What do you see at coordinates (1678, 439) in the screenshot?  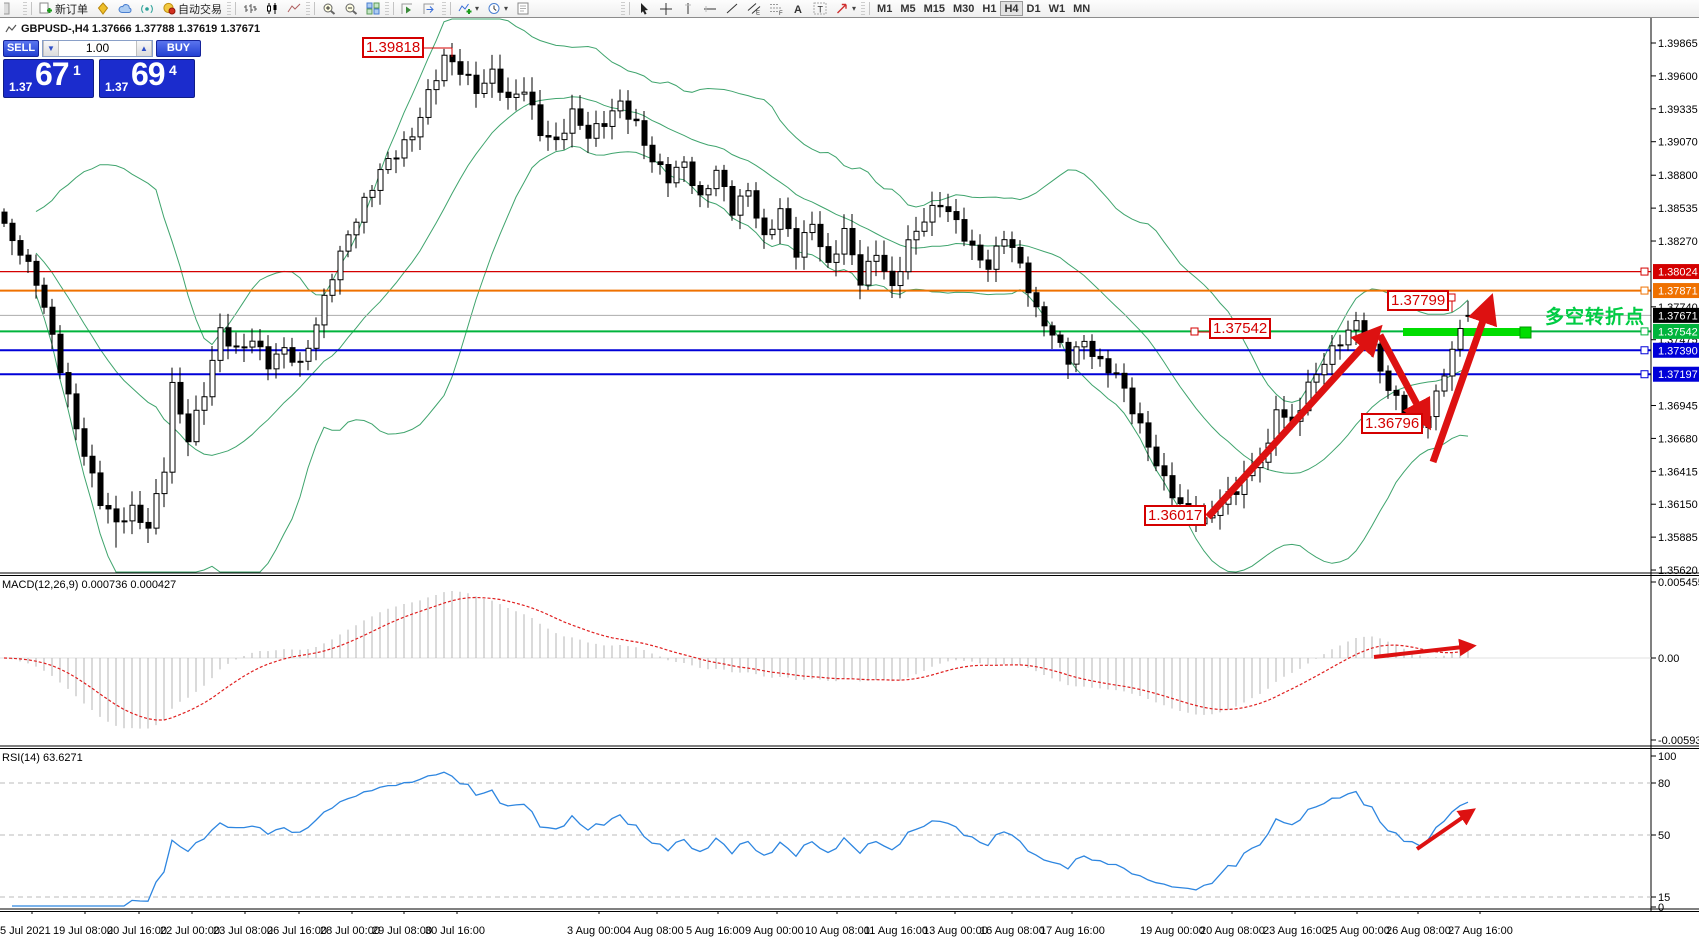 I see `price-tick-label: 1.36680` at bounding box center [1678, 439].